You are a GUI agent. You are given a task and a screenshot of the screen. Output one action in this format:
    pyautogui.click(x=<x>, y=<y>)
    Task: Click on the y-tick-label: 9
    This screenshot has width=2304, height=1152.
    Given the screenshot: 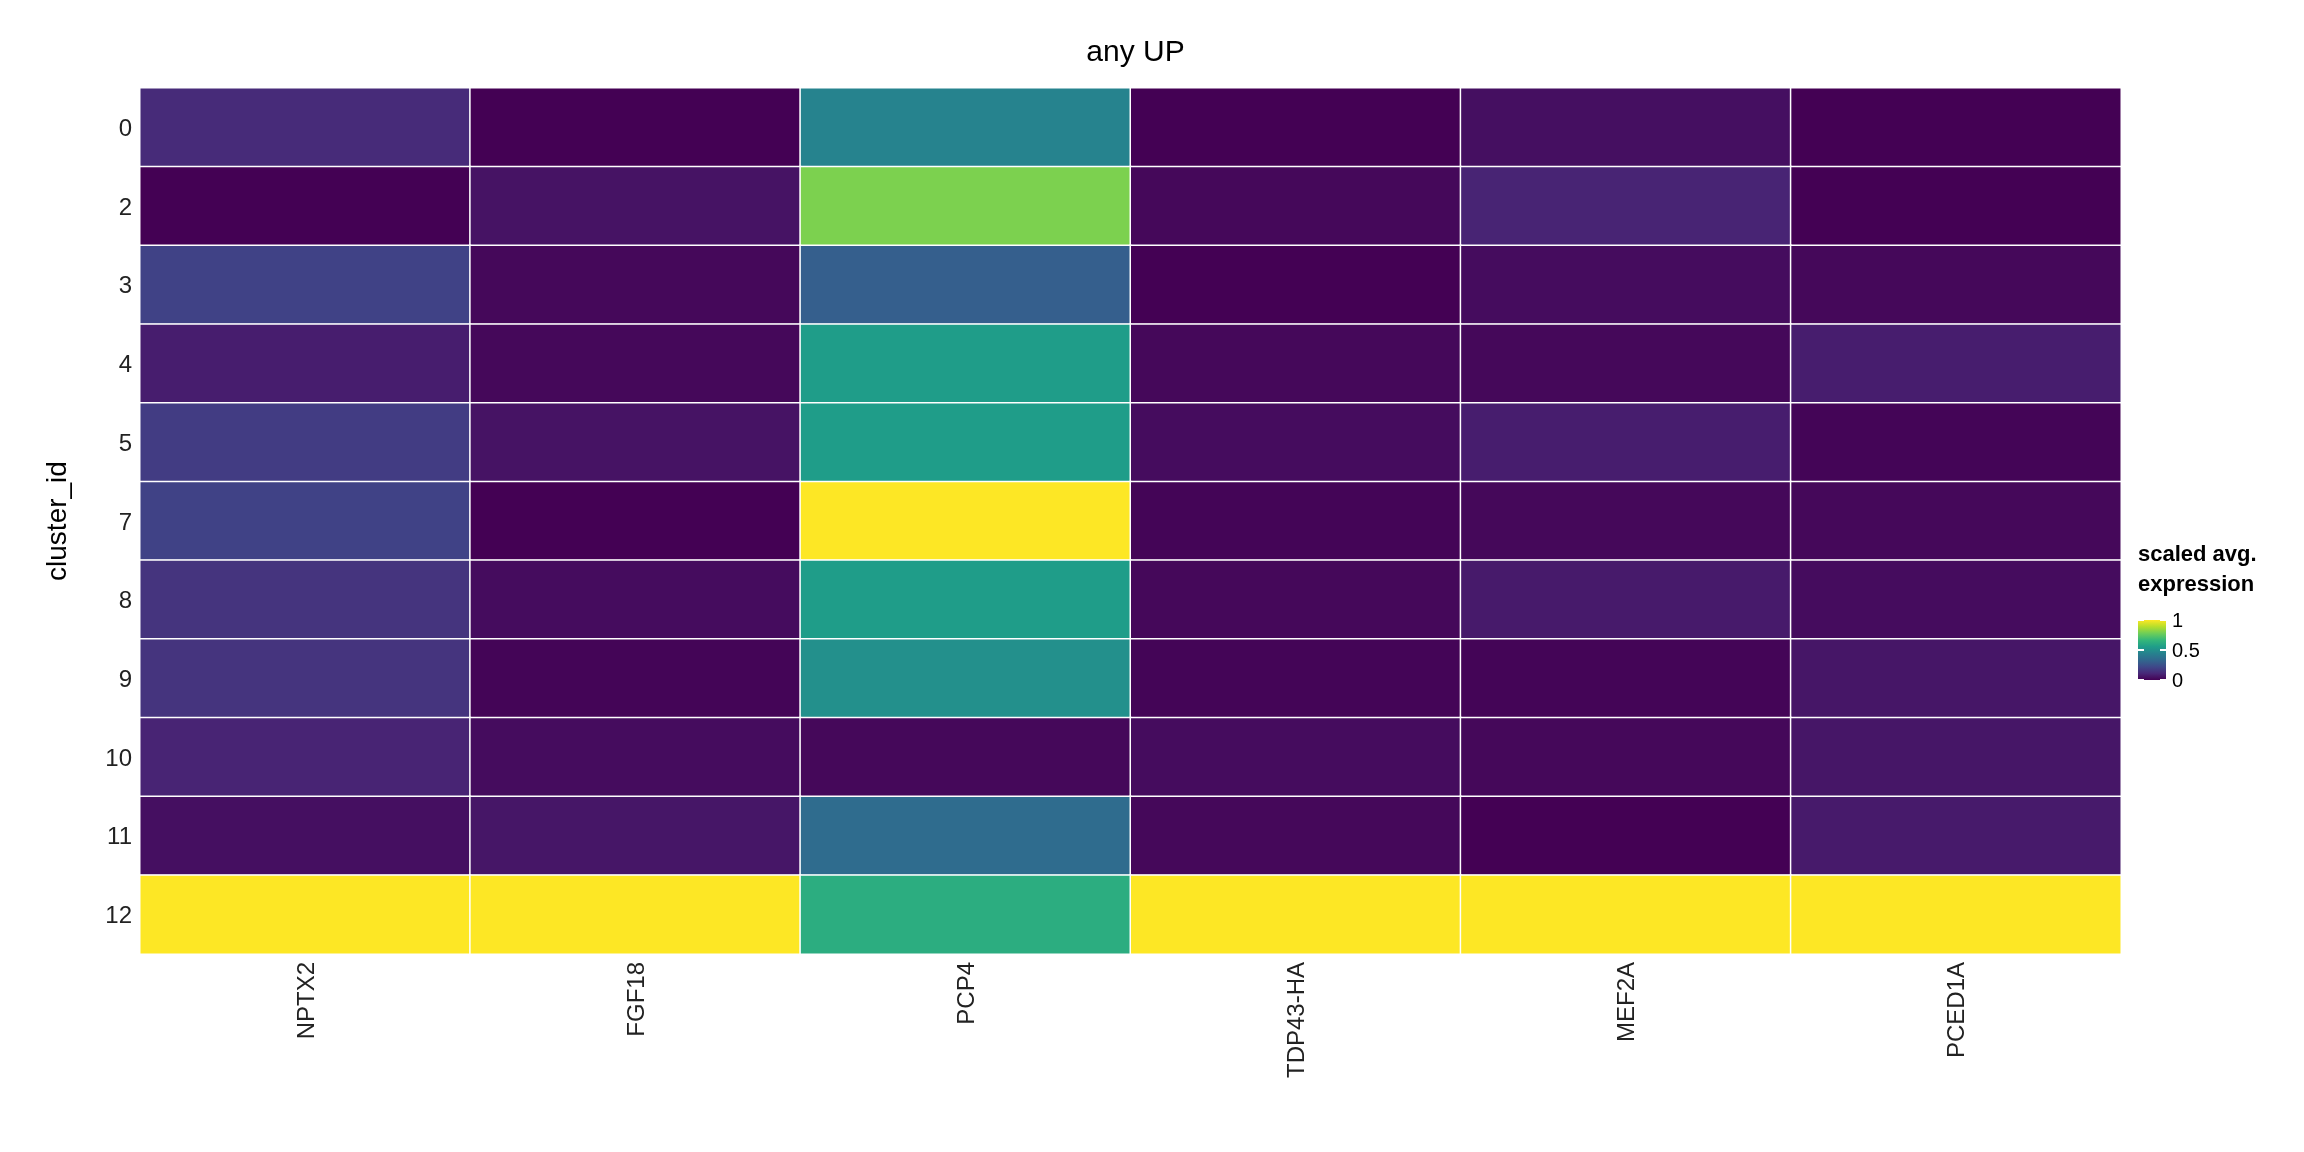 What is the action you would take?
    pyautogui.click(x=125, y=678)
    